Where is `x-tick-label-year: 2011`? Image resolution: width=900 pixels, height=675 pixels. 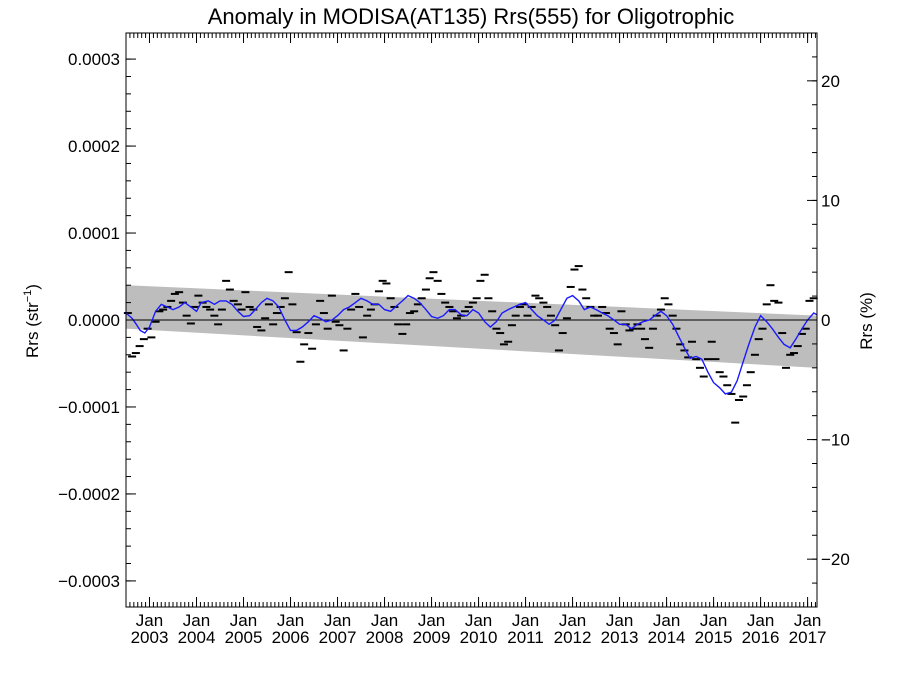
x-tick-label-year: 2011 is located at coordinates (525, 637).